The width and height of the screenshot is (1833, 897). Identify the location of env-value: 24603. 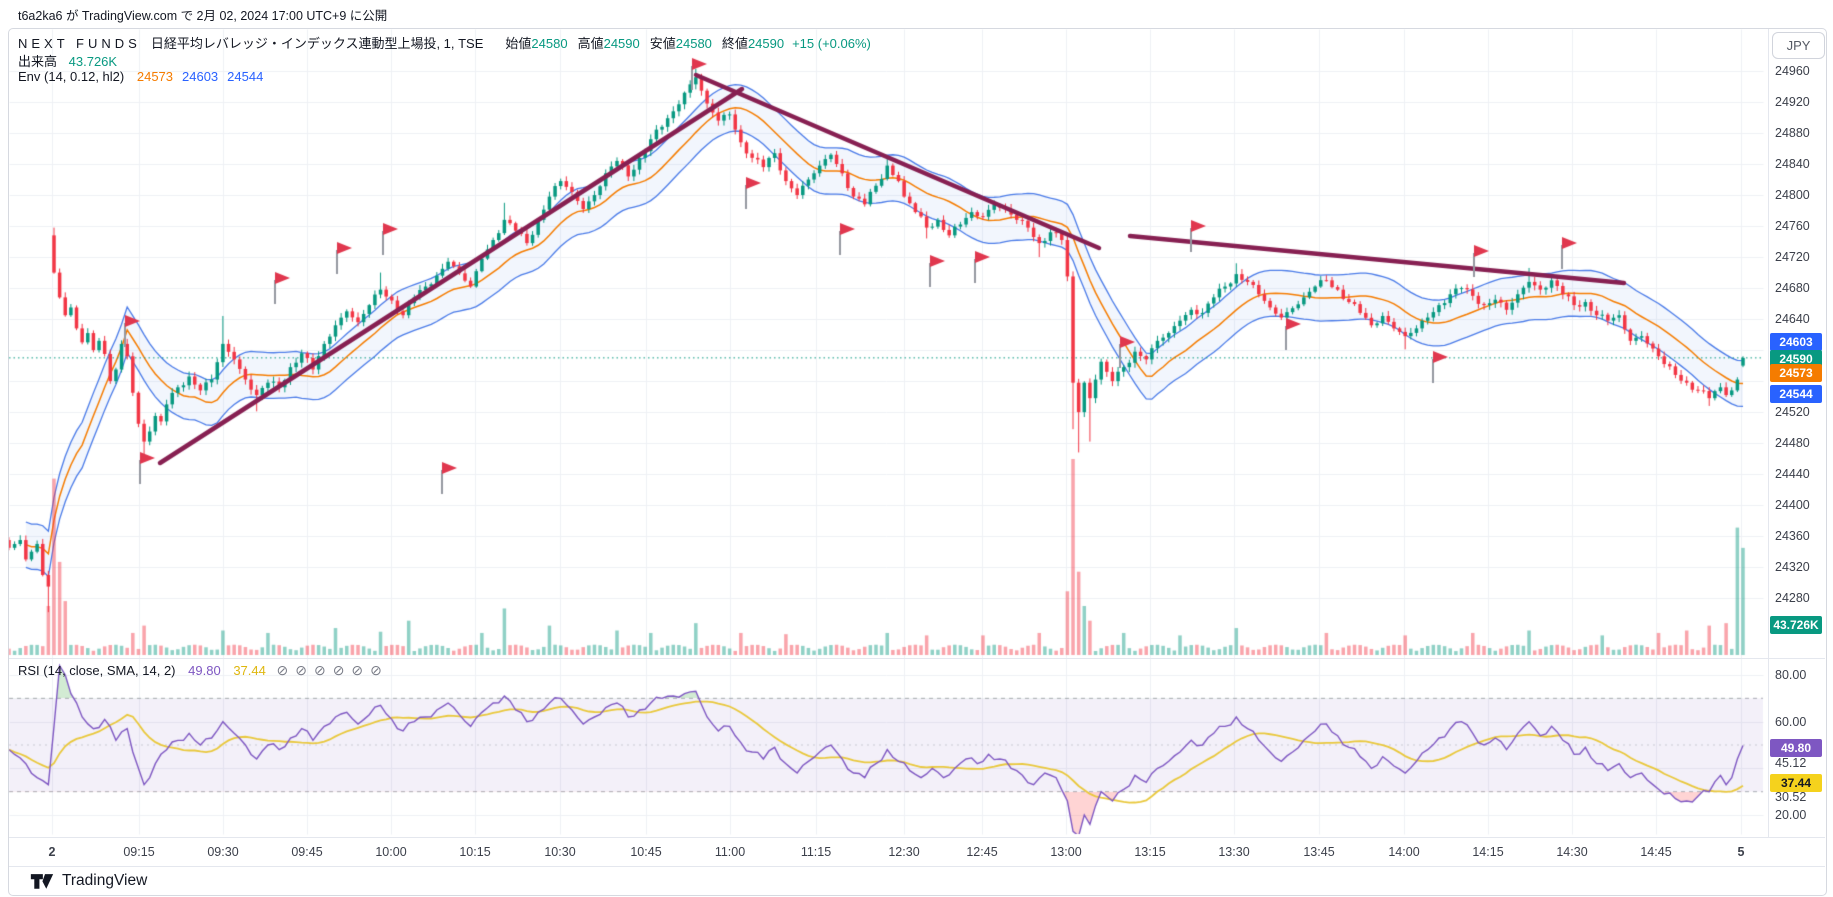
(200, 76).